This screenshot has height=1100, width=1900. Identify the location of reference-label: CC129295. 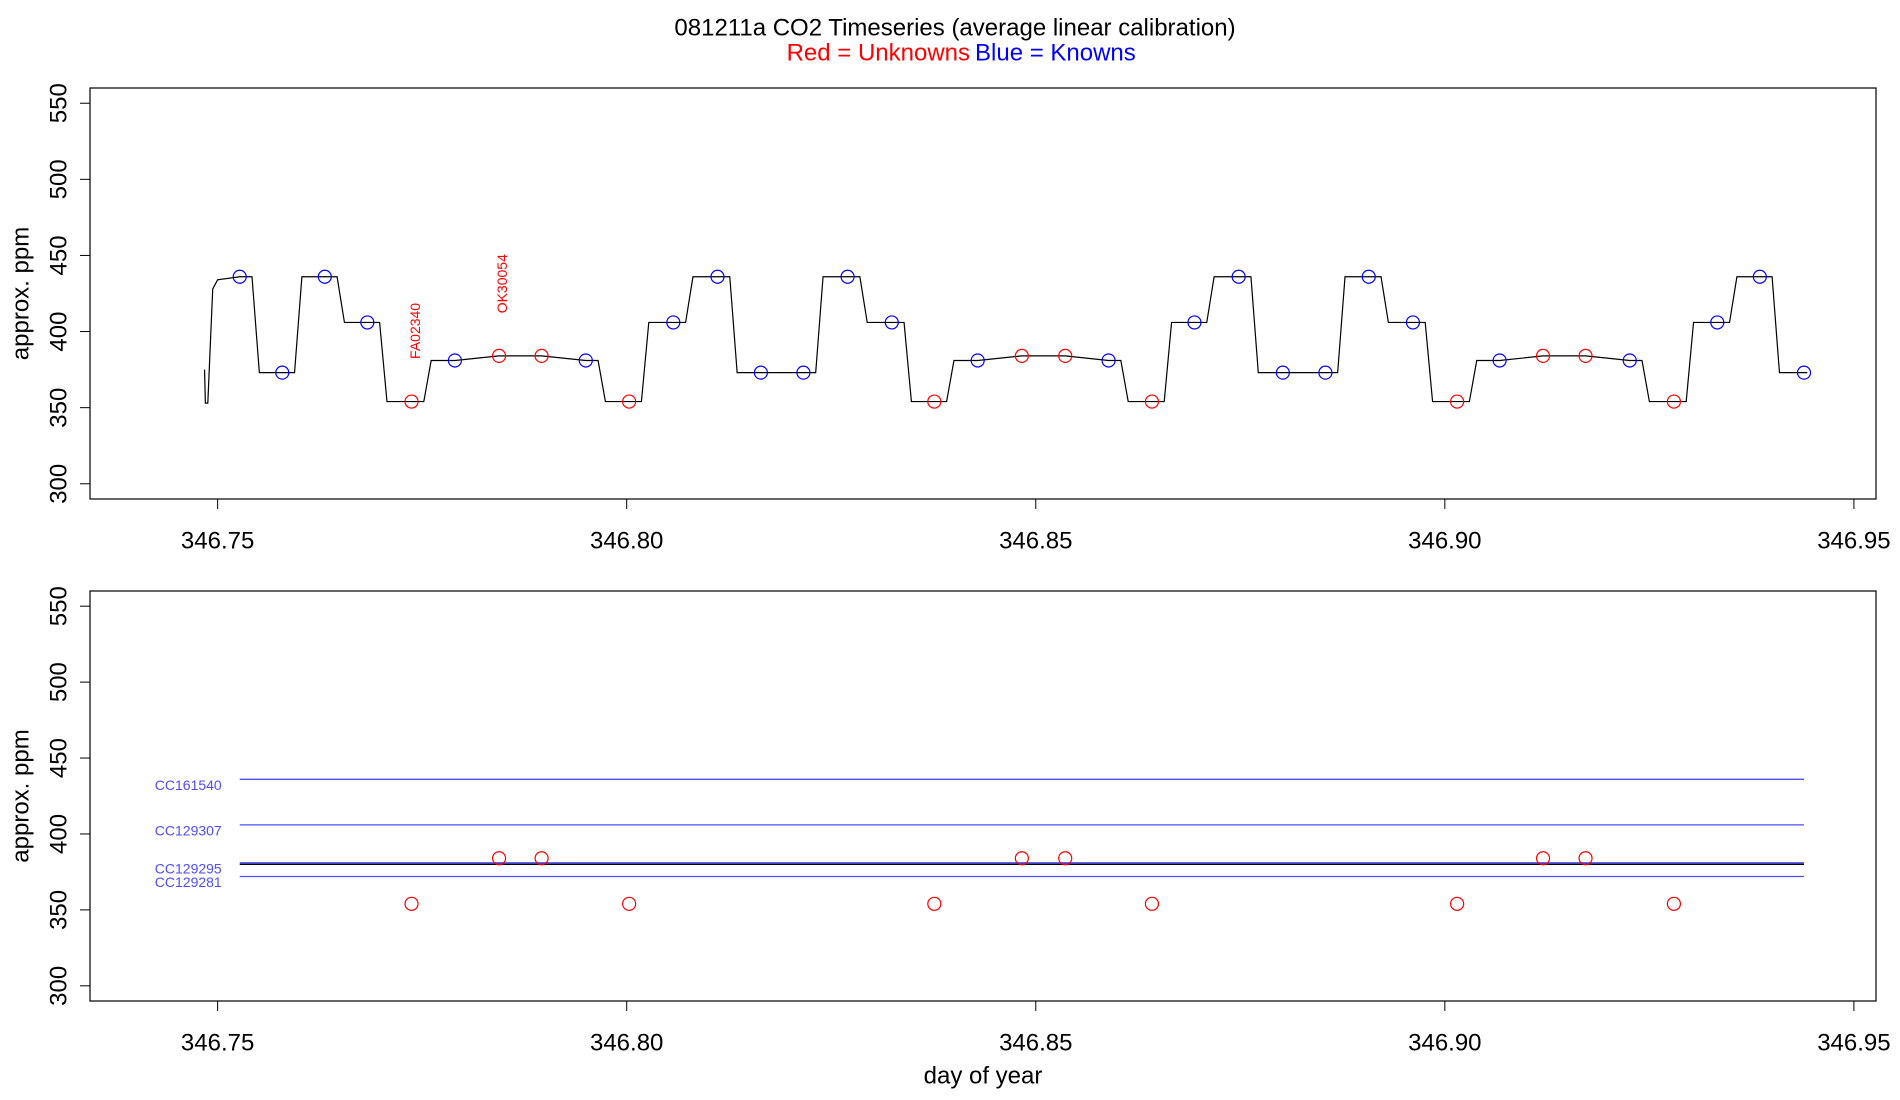
(188, 869).